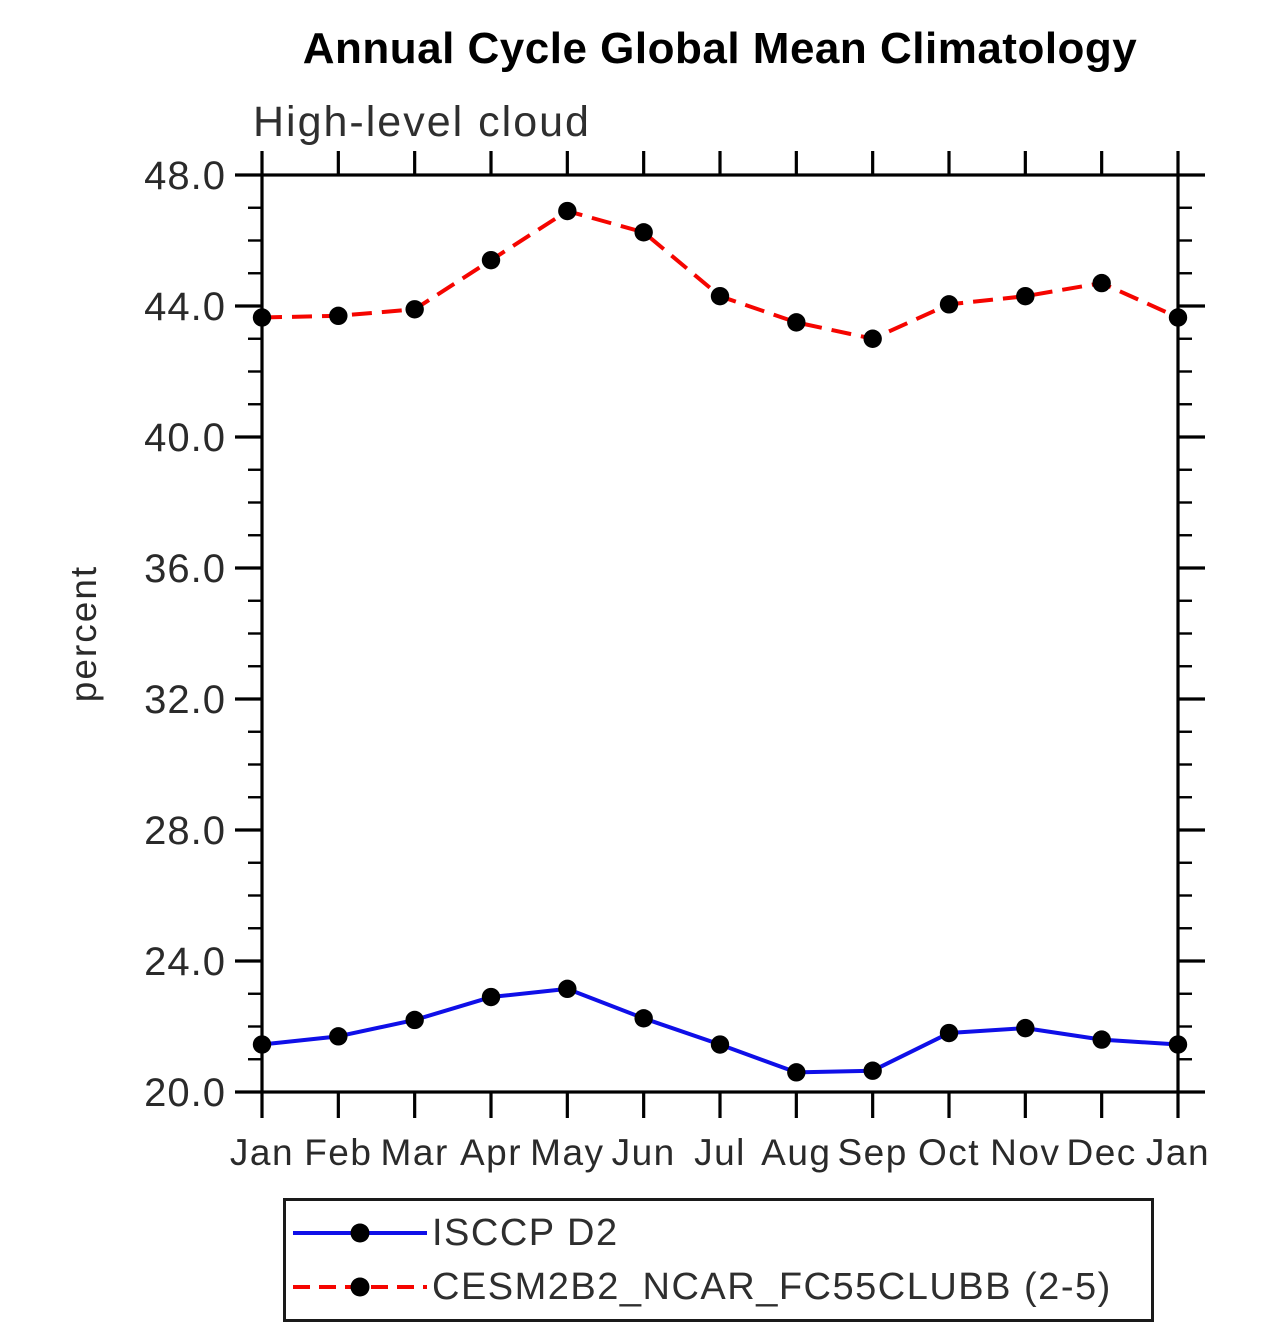 The image size is (1285, 1328). What do you see at coordinates (1102, 1152) in the screenshot?
I see `x-tick-label: Dec` at bounding box center [1102, 1152].